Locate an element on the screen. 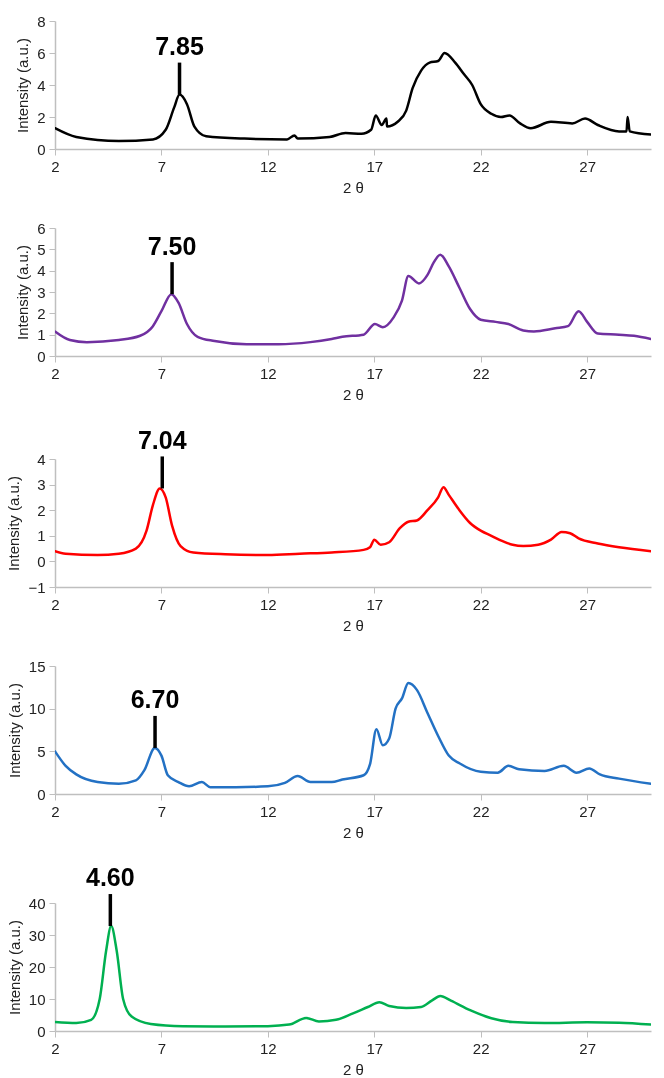 The height and width of the screenshot is (1078, 664). y-tick-label: 20 is located at coordinates (37, 967).